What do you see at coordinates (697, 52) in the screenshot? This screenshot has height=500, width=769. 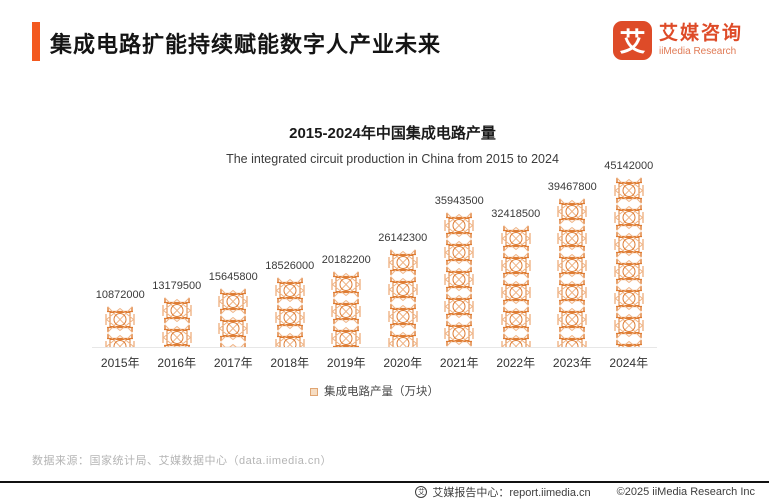 I see `logo-name-en: iiMedia Research` at bounding box center [697, 52].